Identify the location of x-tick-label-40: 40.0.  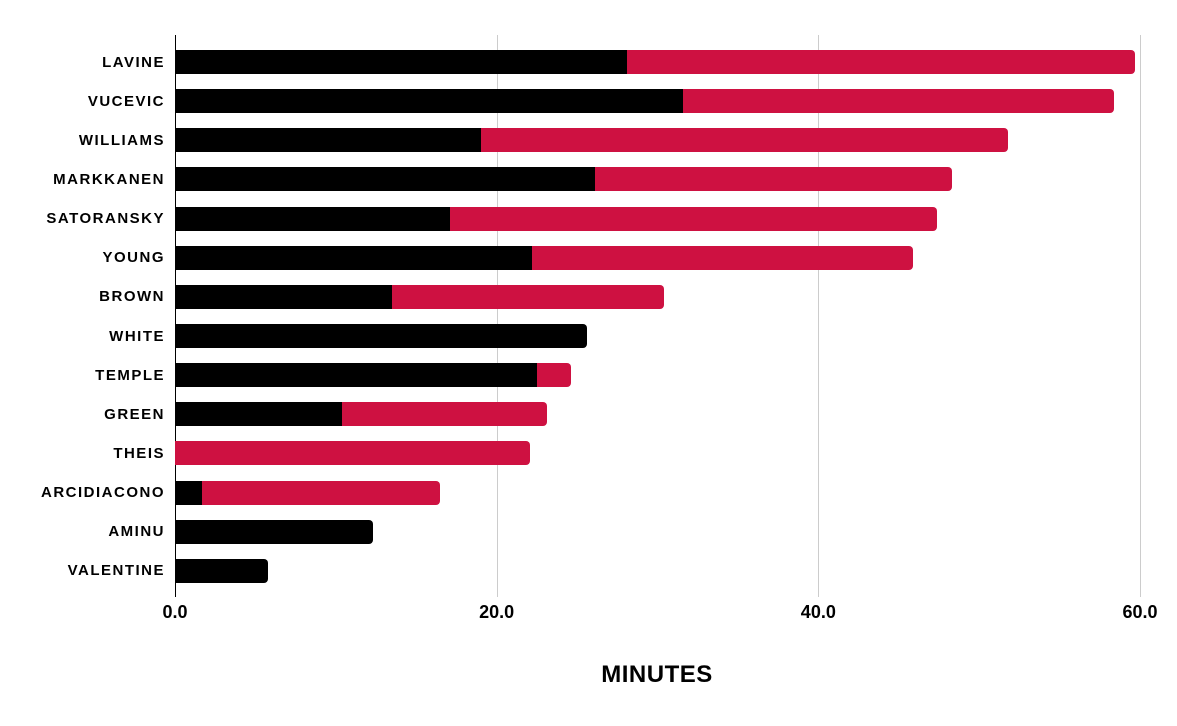
(818, 612).